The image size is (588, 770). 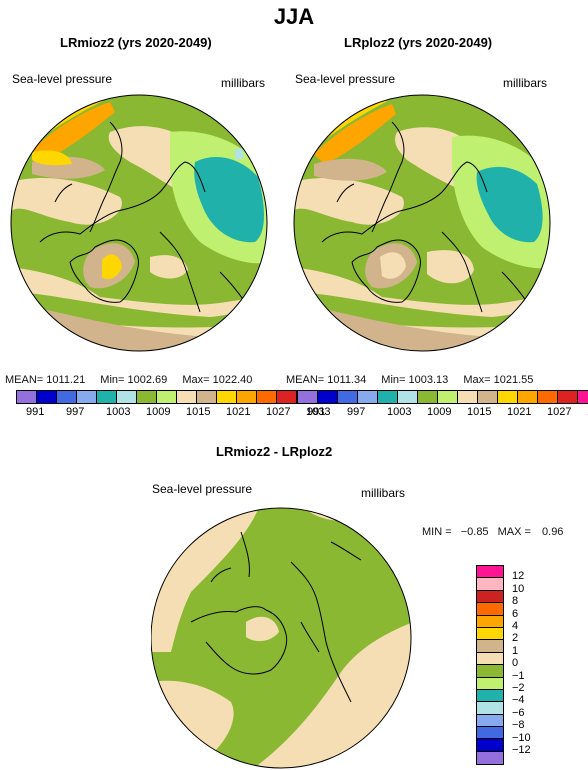 What do you see at coordinates (347, 380) in the screenshot?
I see `map2-mean-value: 1011.34` at bounding box center [347, 380].